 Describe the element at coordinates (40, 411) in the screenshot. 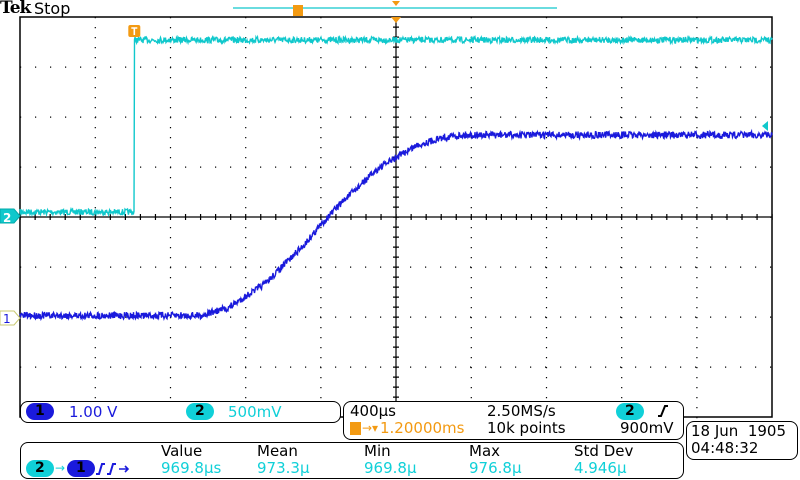

I see `ch1-badge: 1` at that location.